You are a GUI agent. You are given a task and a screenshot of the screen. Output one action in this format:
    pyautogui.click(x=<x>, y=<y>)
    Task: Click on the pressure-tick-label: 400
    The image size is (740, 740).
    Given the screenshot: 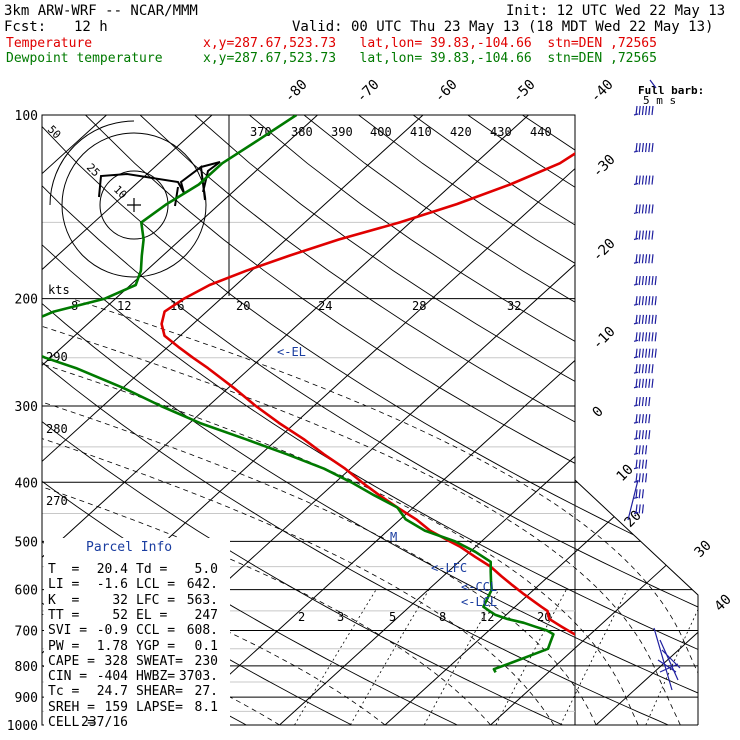 What is the action you would take?
    pyautogui.click(x=26, y=483)
    